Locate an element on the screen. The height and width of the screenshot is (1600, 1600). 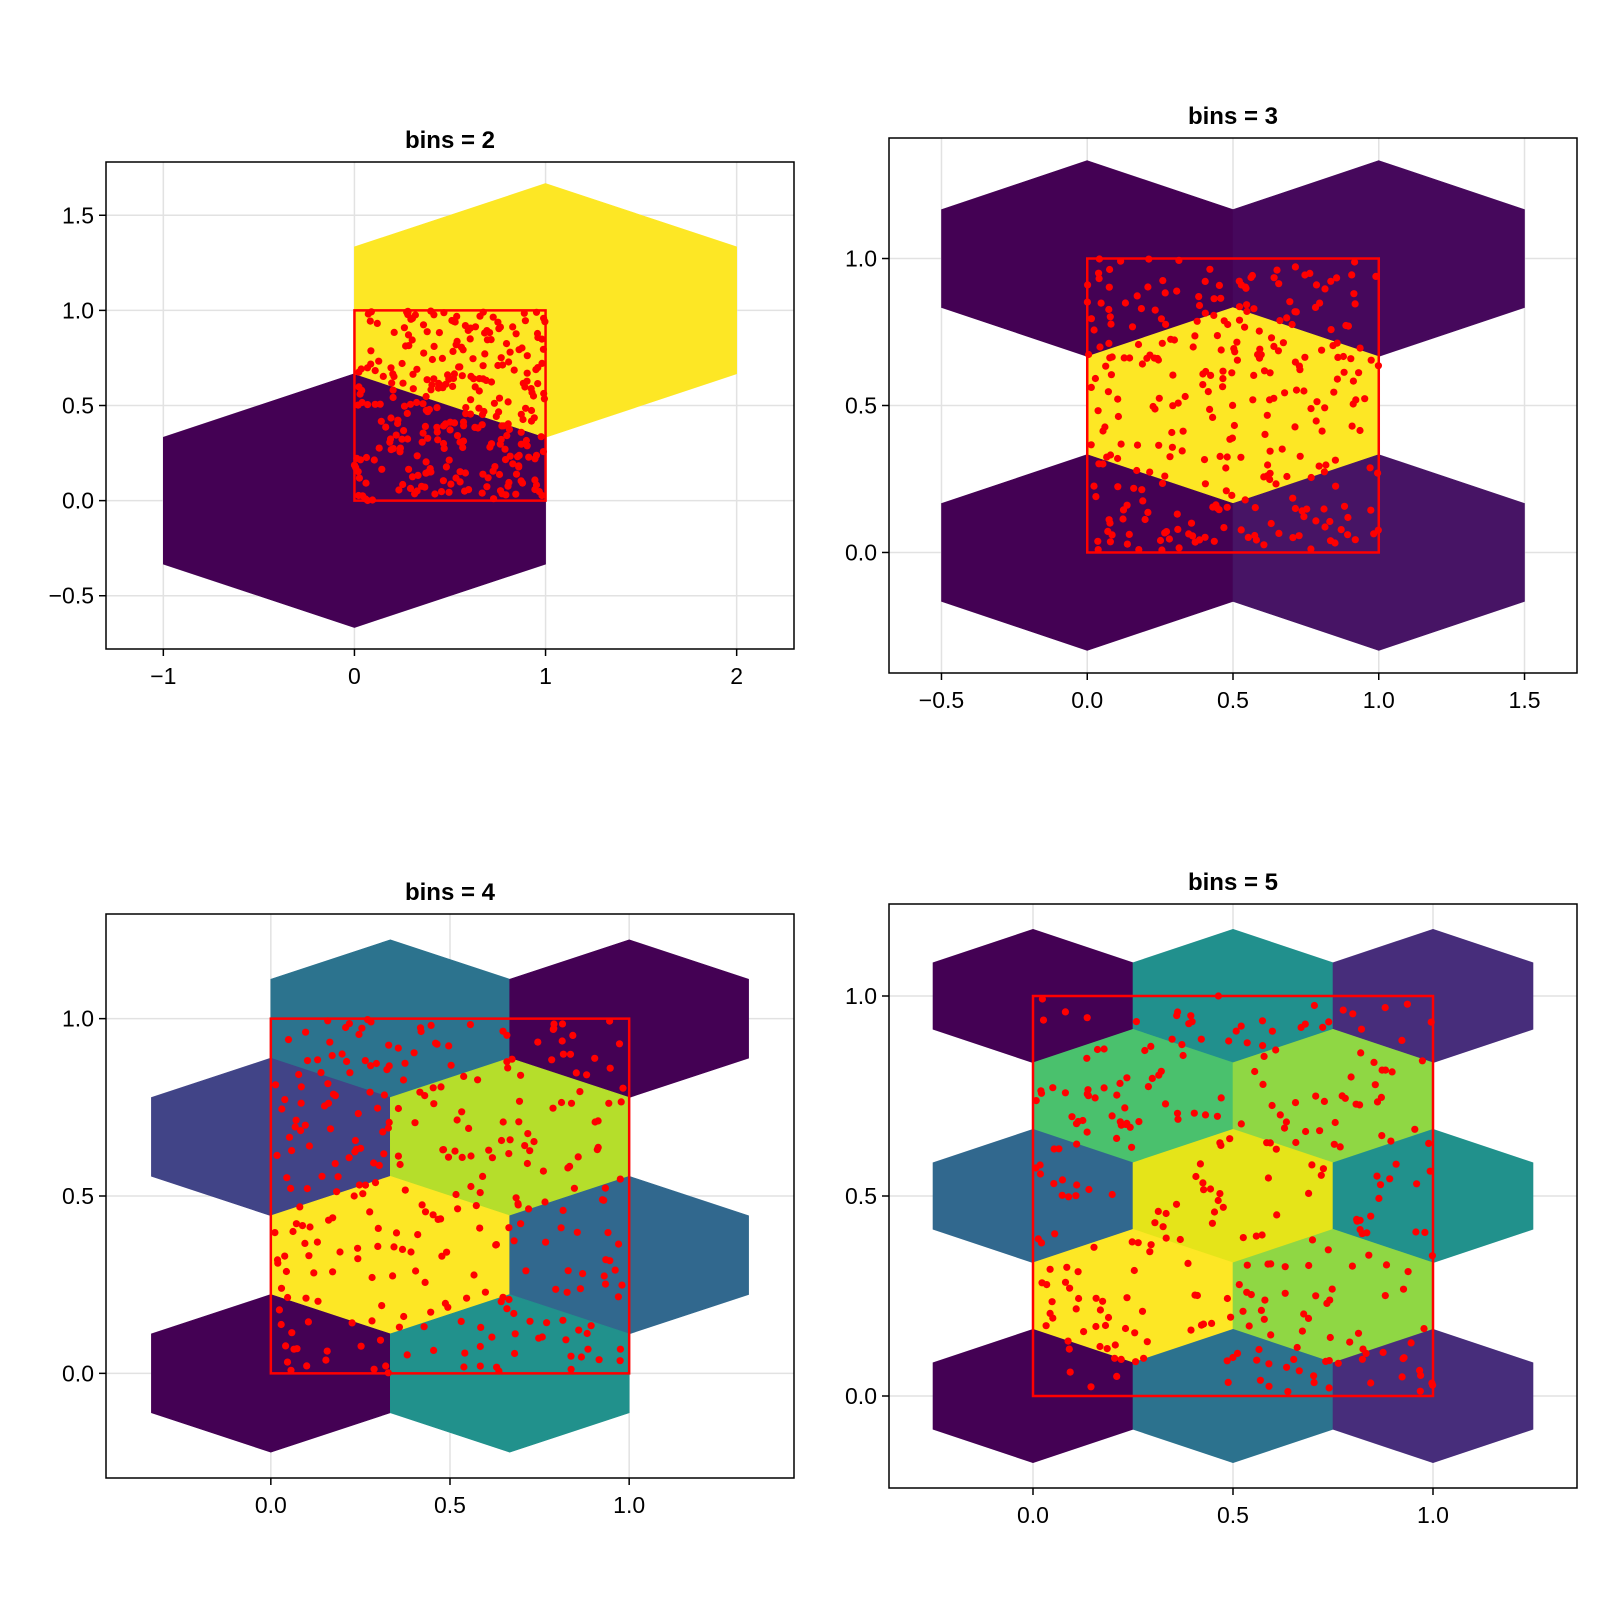
chart-title: bins = 5 is located at coordinates (1233, 882).